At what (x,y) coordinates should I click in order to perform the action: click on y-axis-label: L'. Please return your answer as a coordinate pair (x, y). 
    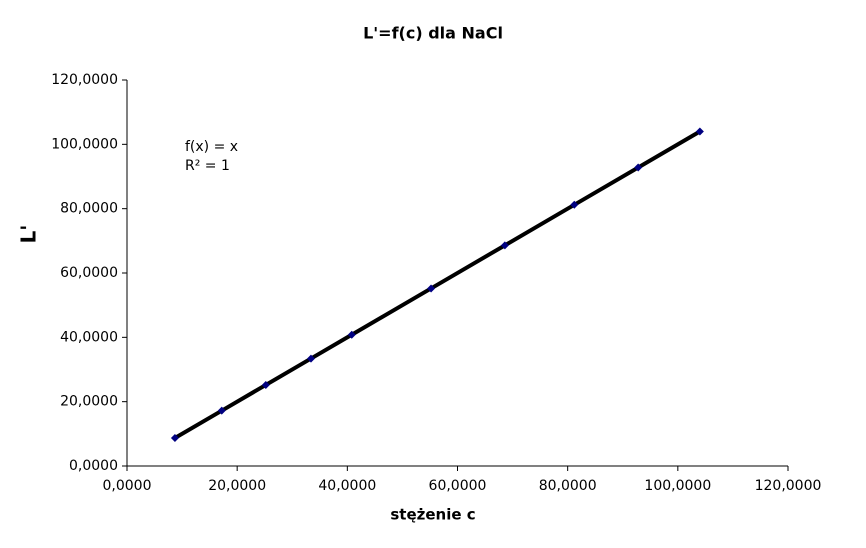
    Looking at the image, I should click on (29, 234).